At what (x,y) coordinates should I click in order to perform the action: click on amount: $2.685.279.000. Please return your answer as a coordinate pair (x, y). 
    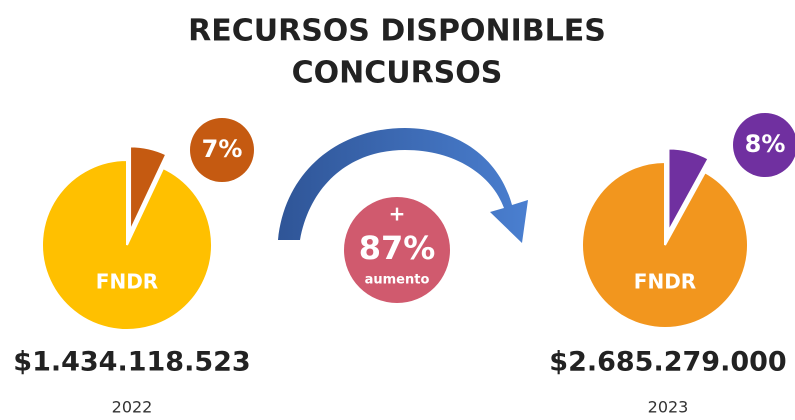
    Looking at the image, I should click on (667, 362).